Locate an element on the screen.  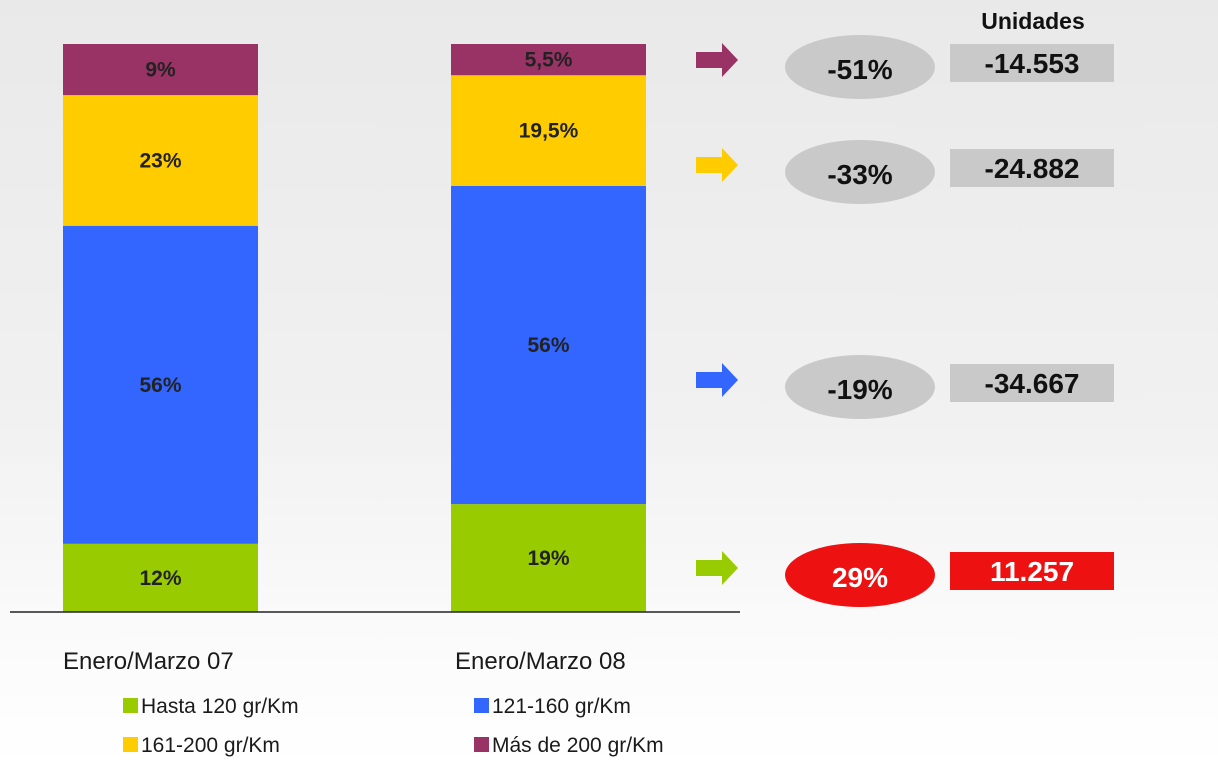
legend-swatch-mas-de-200-gr-km is located at coordinates (481, 744).